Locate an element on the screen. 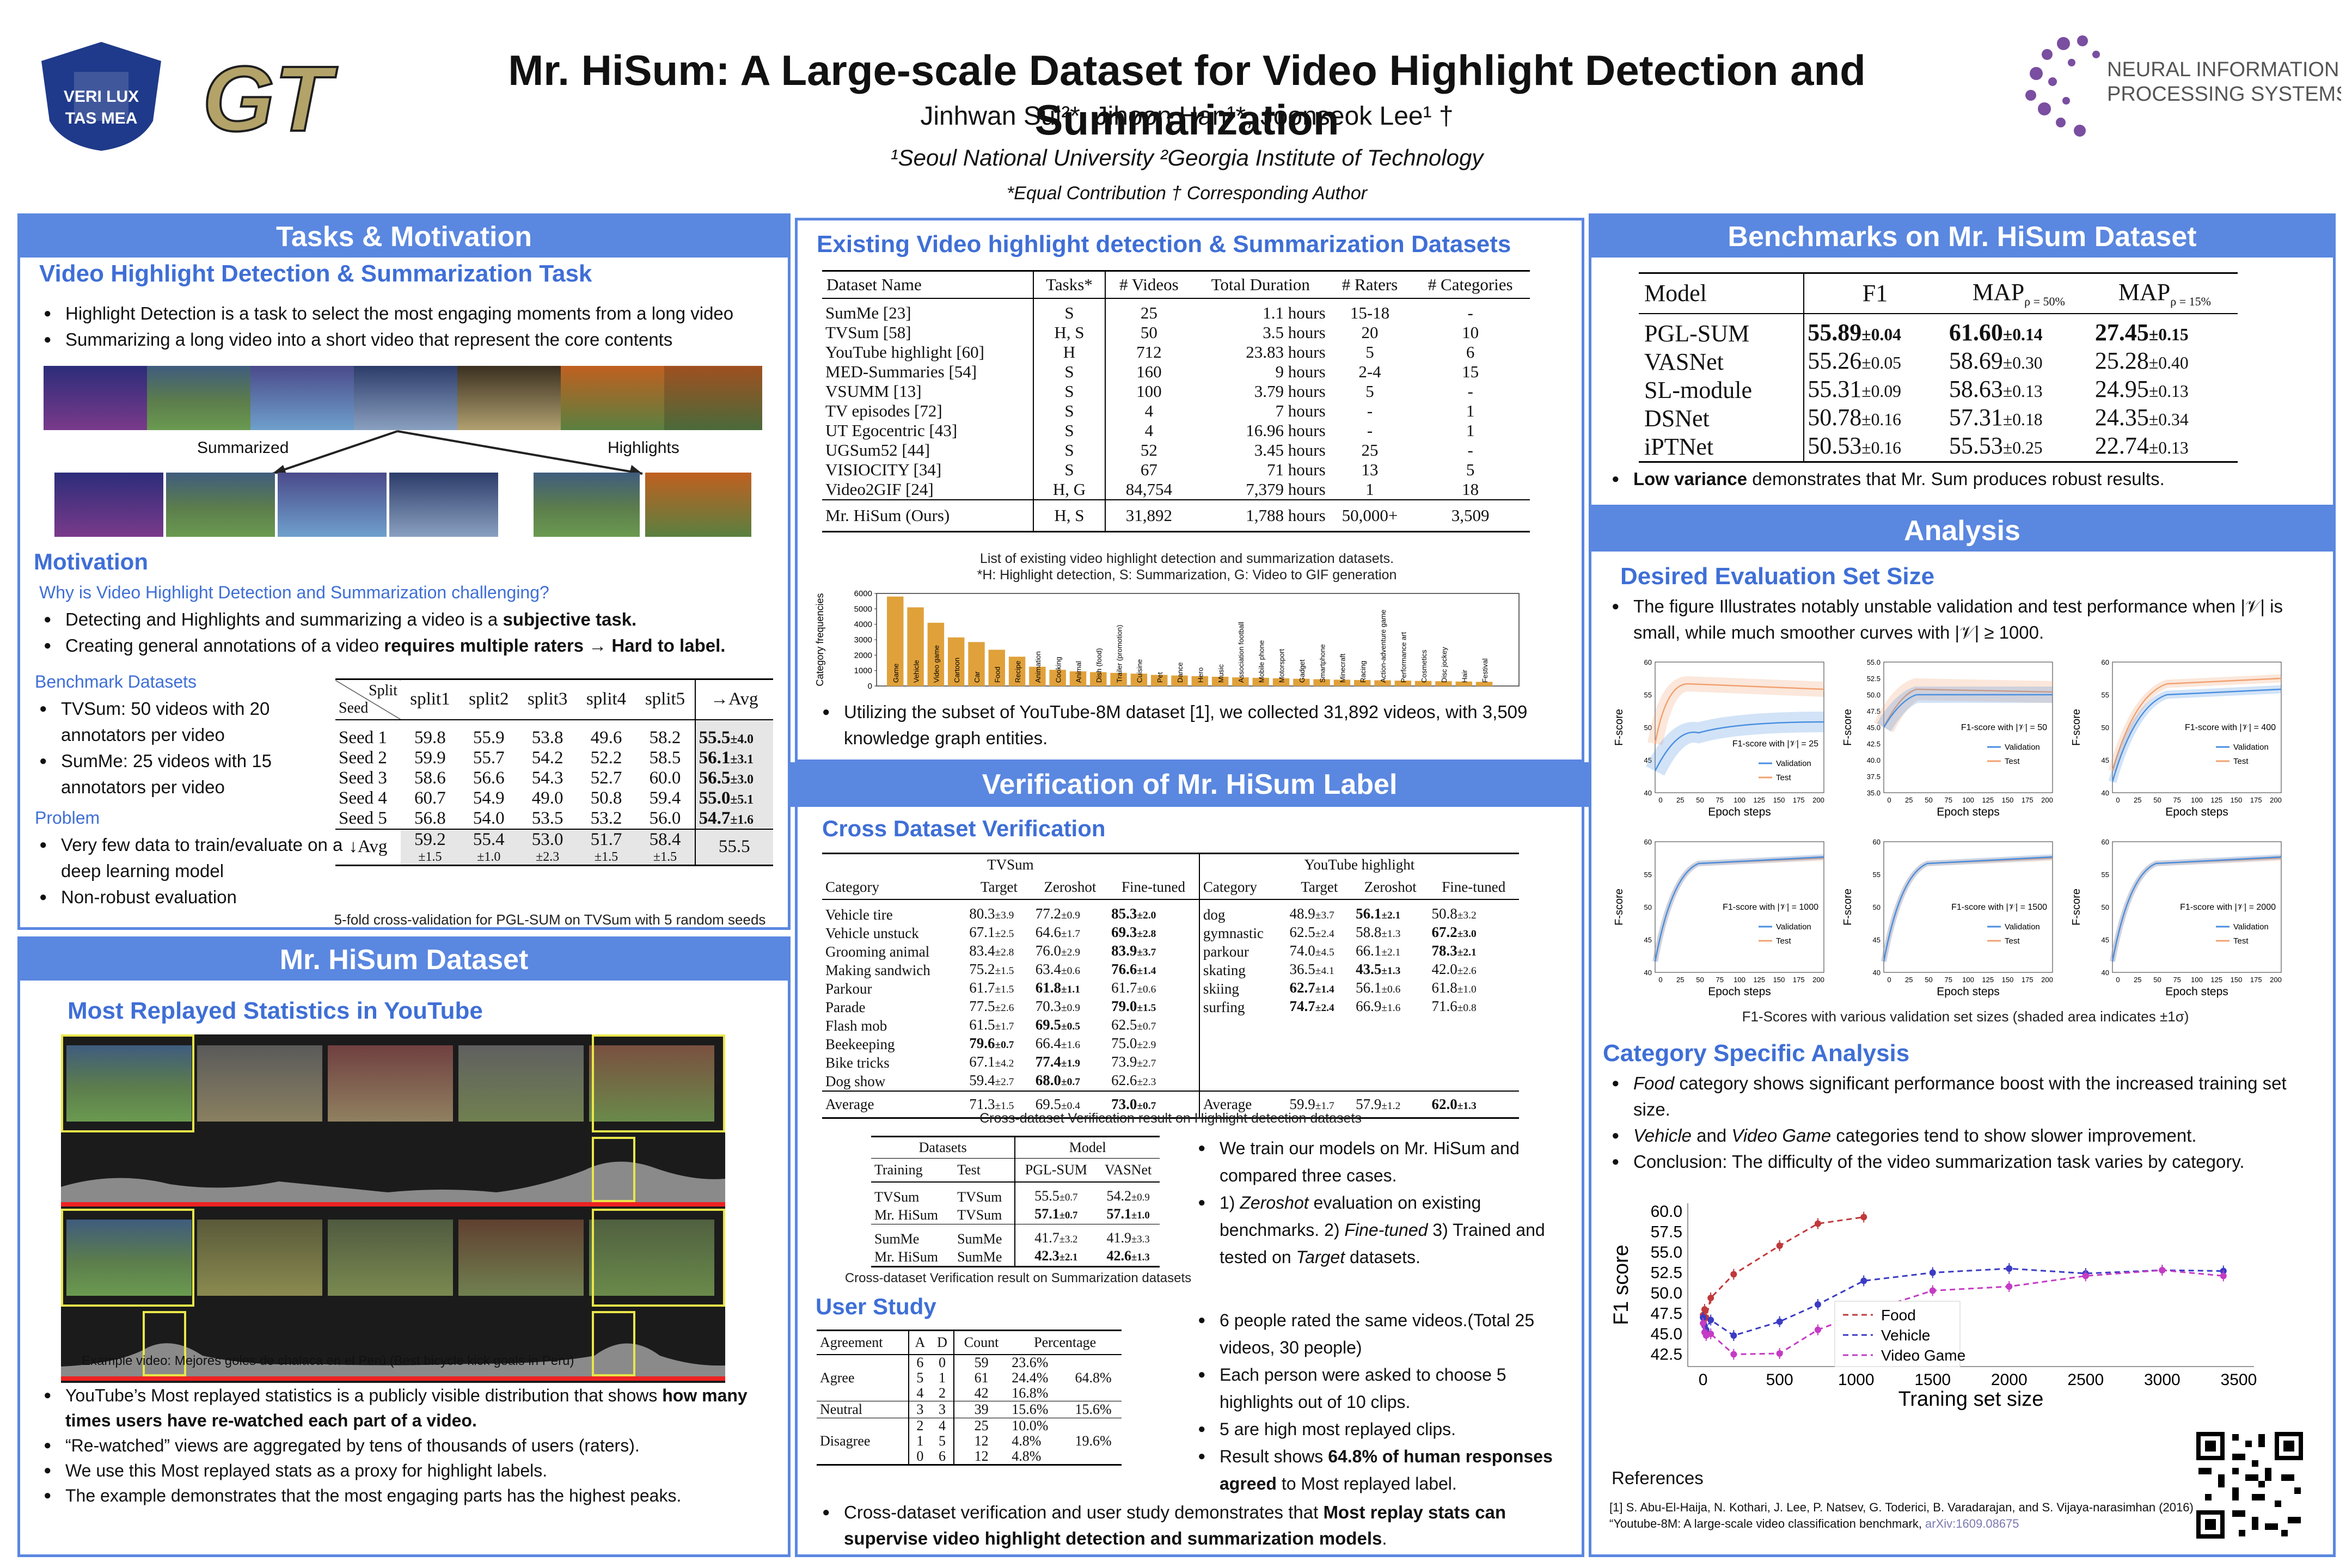 The width and height of the screenshot is (2352, 1568). table-cell: 3.45 hours is located at coordinates (1290, 450).